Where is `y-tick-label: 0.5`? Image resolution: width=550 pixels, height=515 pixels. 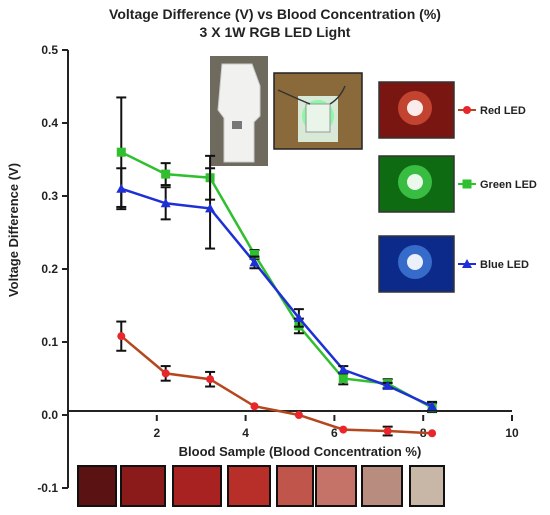 y-tick-label: 0.5 is located at coordinates (49, 50).